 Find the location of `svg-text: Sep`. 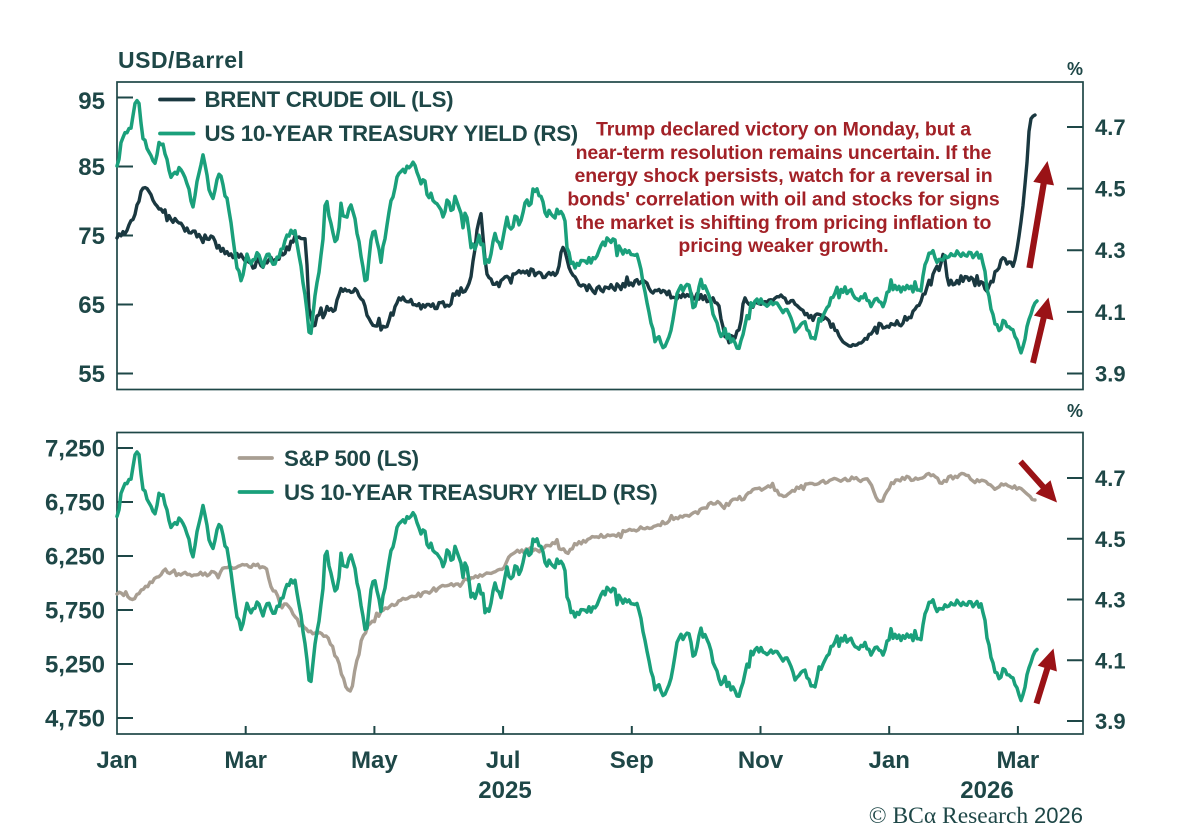

svg-text: Sep is located at coordinates (632, 760).